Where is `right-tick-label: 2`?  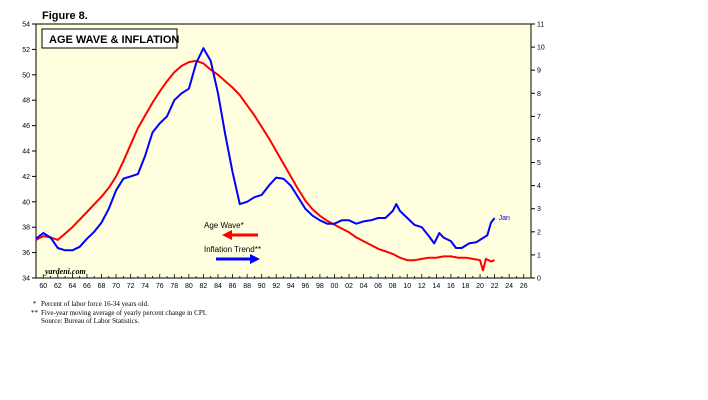 right-tick-label: 2 is located at coordinates (539, 232).